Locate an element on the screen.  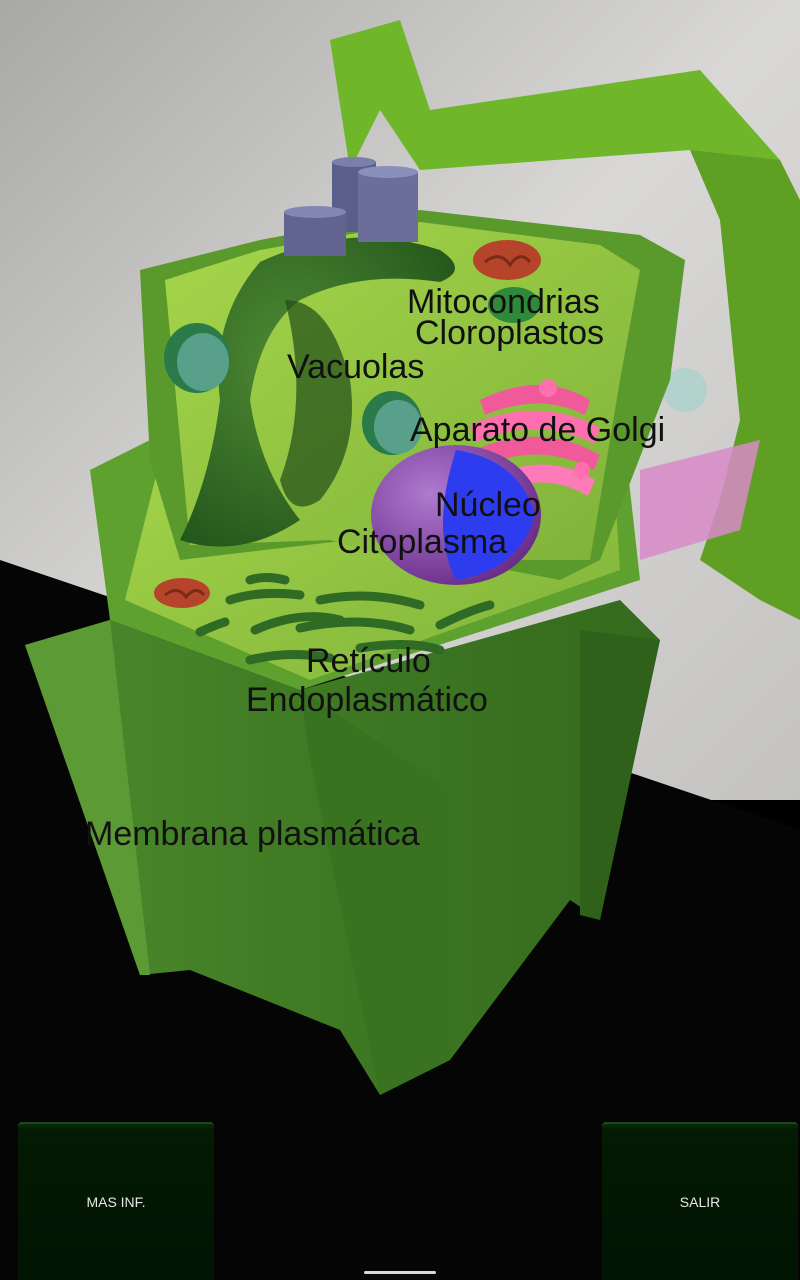
nucleus-shape is located at coordinates (456, 515).